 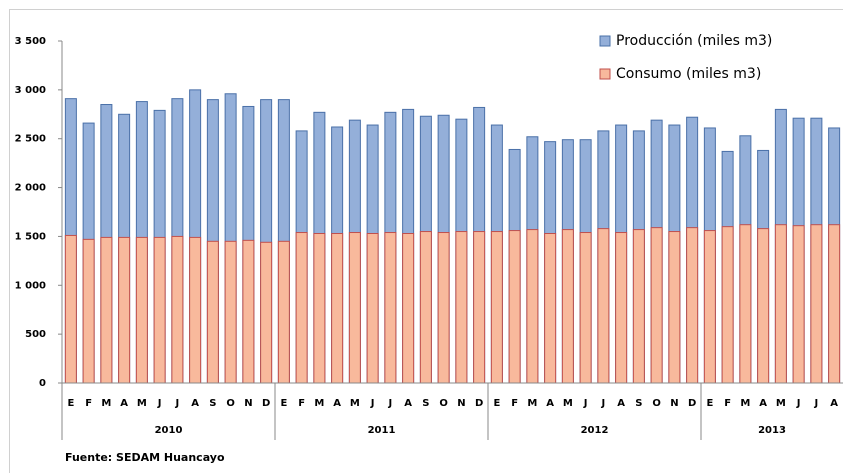 I want to click on y-tick-label: 1 000, so click(x=30, y=285).